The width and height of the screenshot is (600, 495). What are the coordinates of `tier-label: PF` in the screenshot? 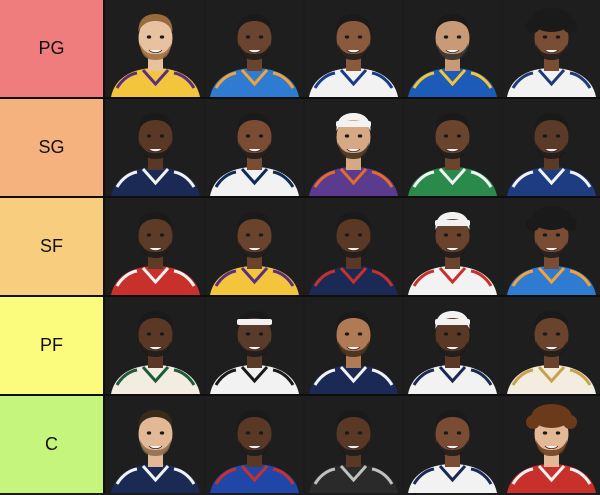 It's located at (52, 345).